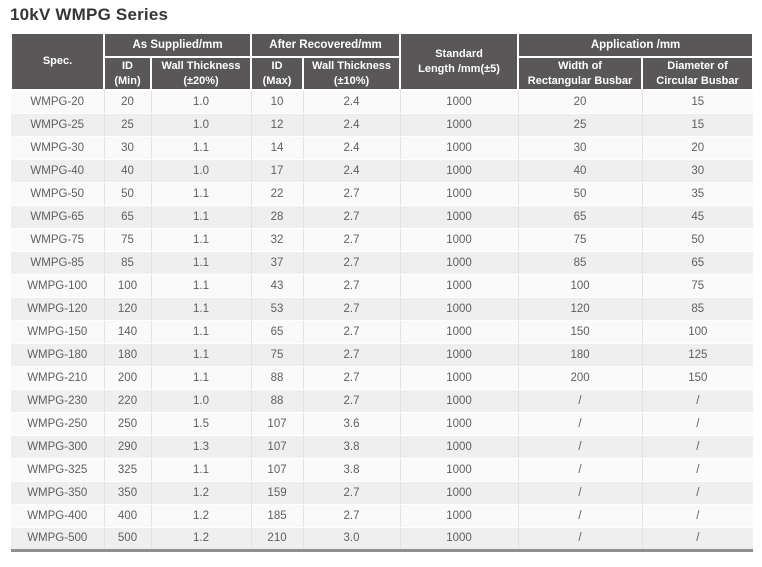 Image resolution: width=762 pixels, height=567 pixels. Describe the element at coordinates (382, 539) in the screenshot. I see `table-row: WMPG-500 500 1.2 210 3.0 1000//` at that location.